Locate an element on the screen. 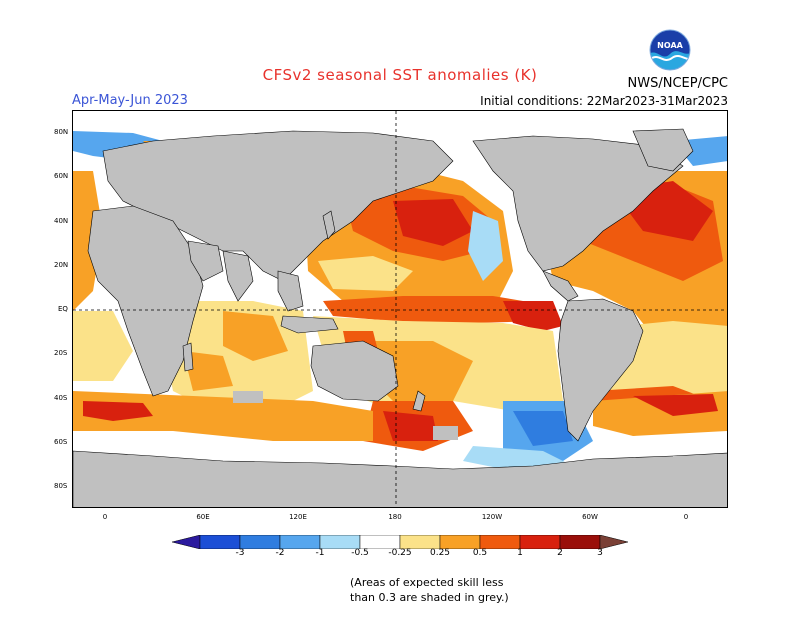  lat-label-80n: 80N is located at coordinates (61, 132).